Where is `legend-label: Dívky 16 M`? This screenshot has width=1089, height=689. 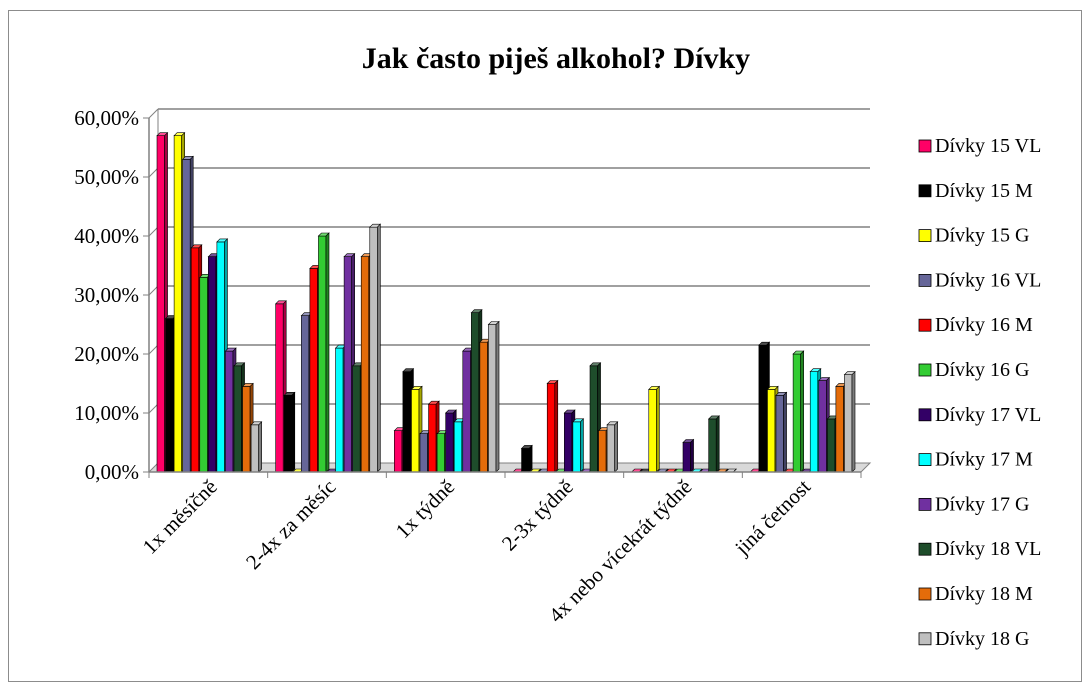
legend-label: Dívky 16 M is located at coordinates (984, 325).